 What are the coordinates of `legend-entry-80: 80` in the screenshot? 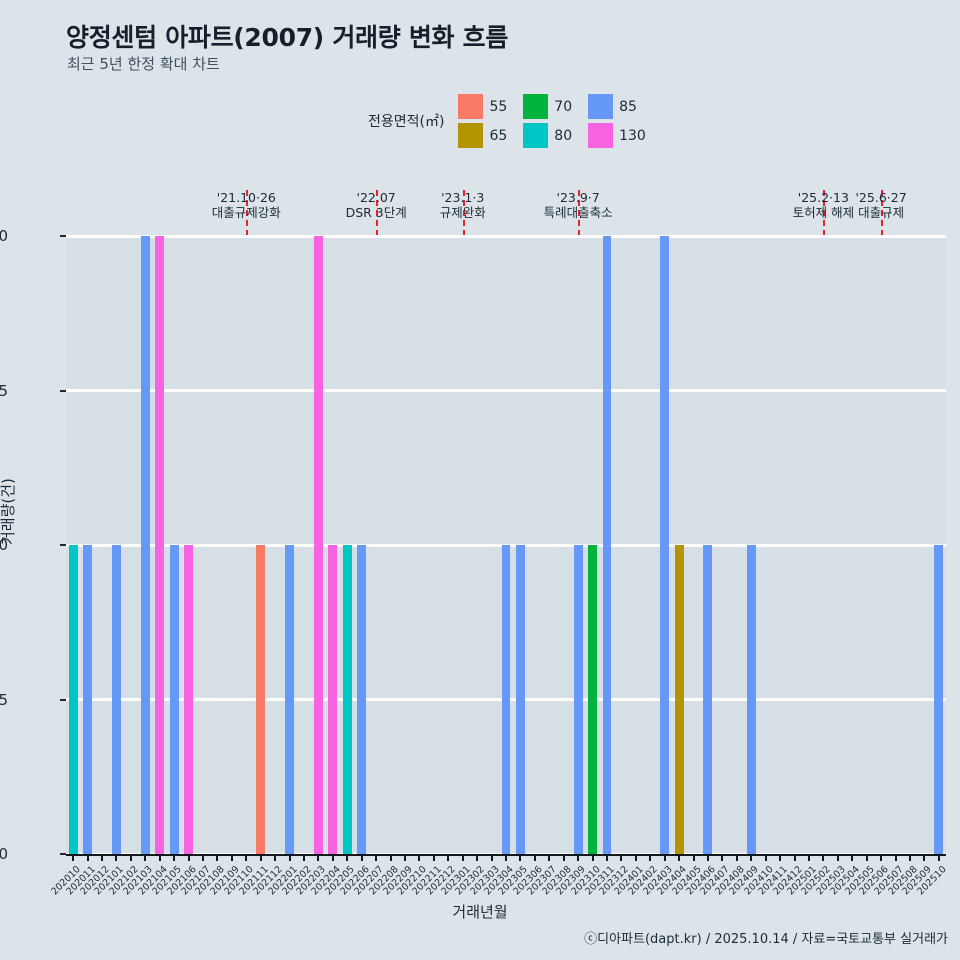 It's located at (547, 135).